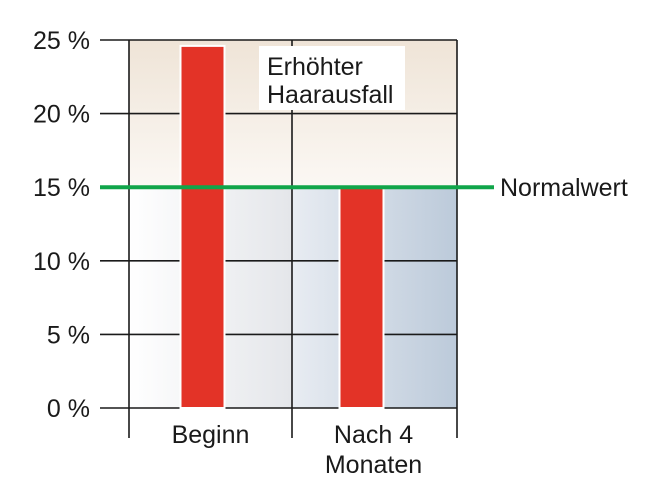  Describe the element at coordinates (68, 409) in the screenshot. I see `y-tick-label: 0 %` at that location.